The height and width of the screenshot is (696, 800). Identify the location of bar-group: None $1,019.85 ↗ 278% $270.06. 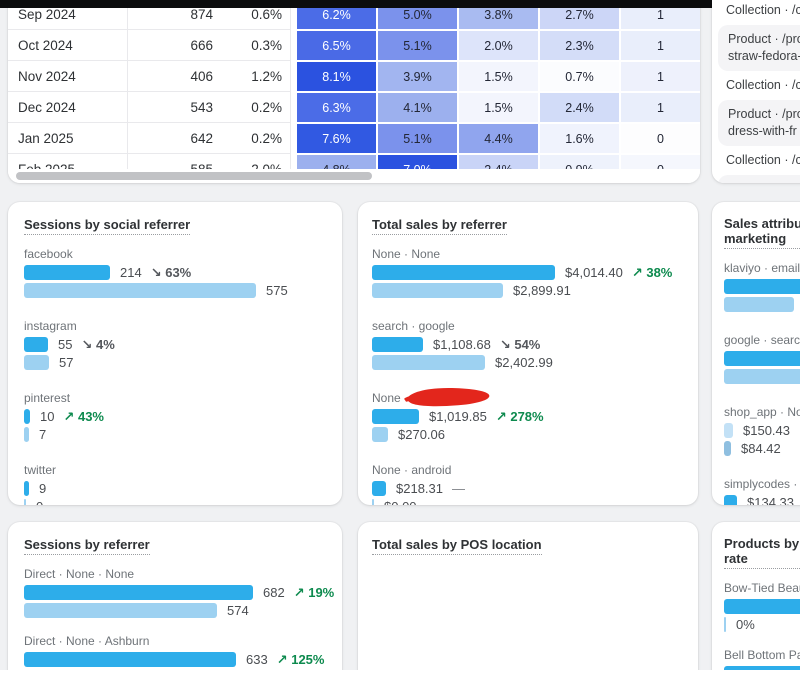
(528, 415).